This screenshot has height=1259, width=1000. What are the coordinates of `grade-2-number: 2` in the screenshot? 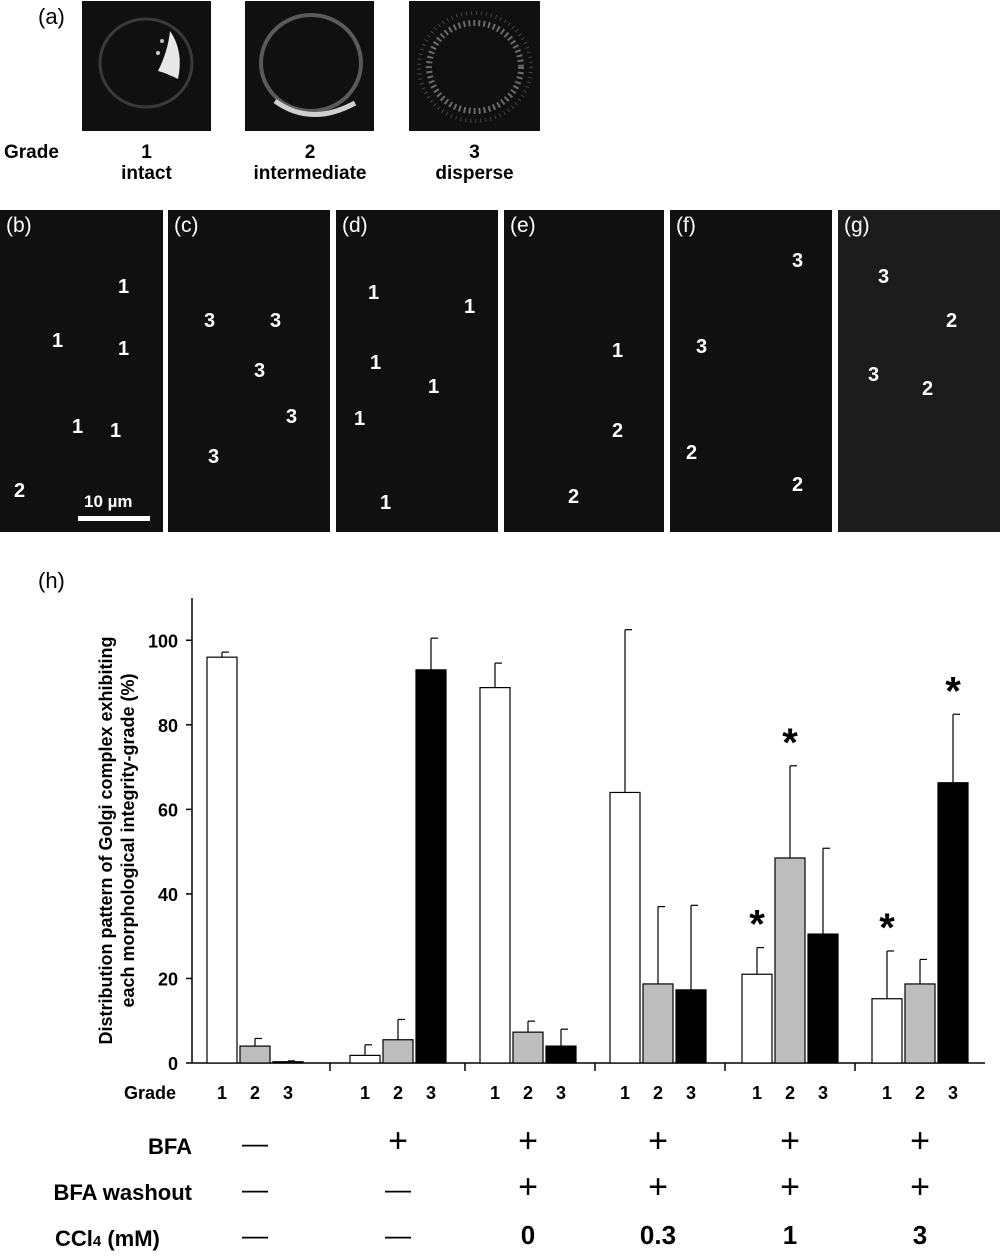 It's located at (310, 152).